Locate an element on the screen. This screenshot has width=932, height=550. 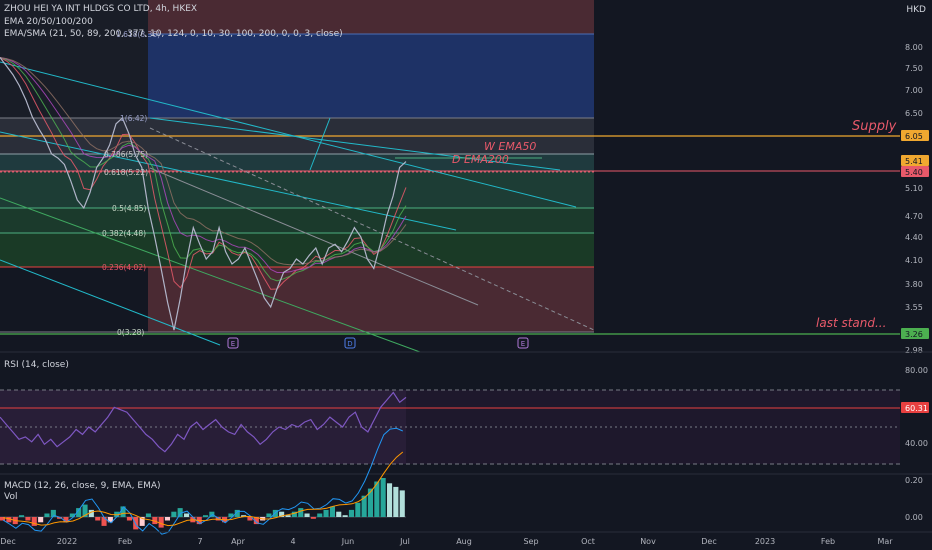
annotation-supply: Supply is located at coordinates (874, 126).